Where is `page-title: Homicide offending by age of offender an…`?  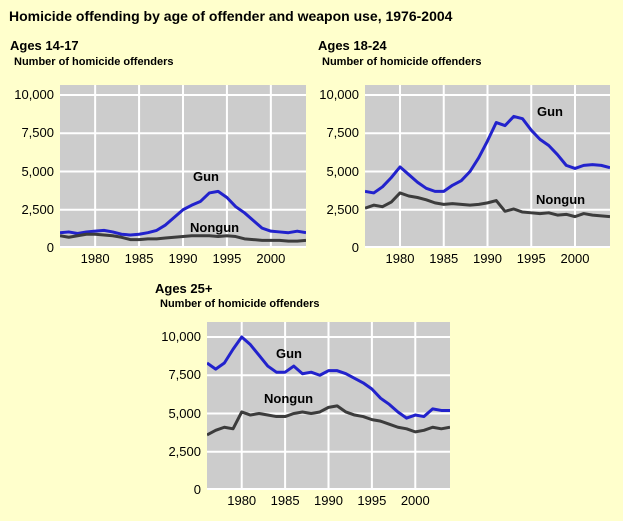 page-title: Homicide offending by age of offender an… is located at coordinates (231, 16).